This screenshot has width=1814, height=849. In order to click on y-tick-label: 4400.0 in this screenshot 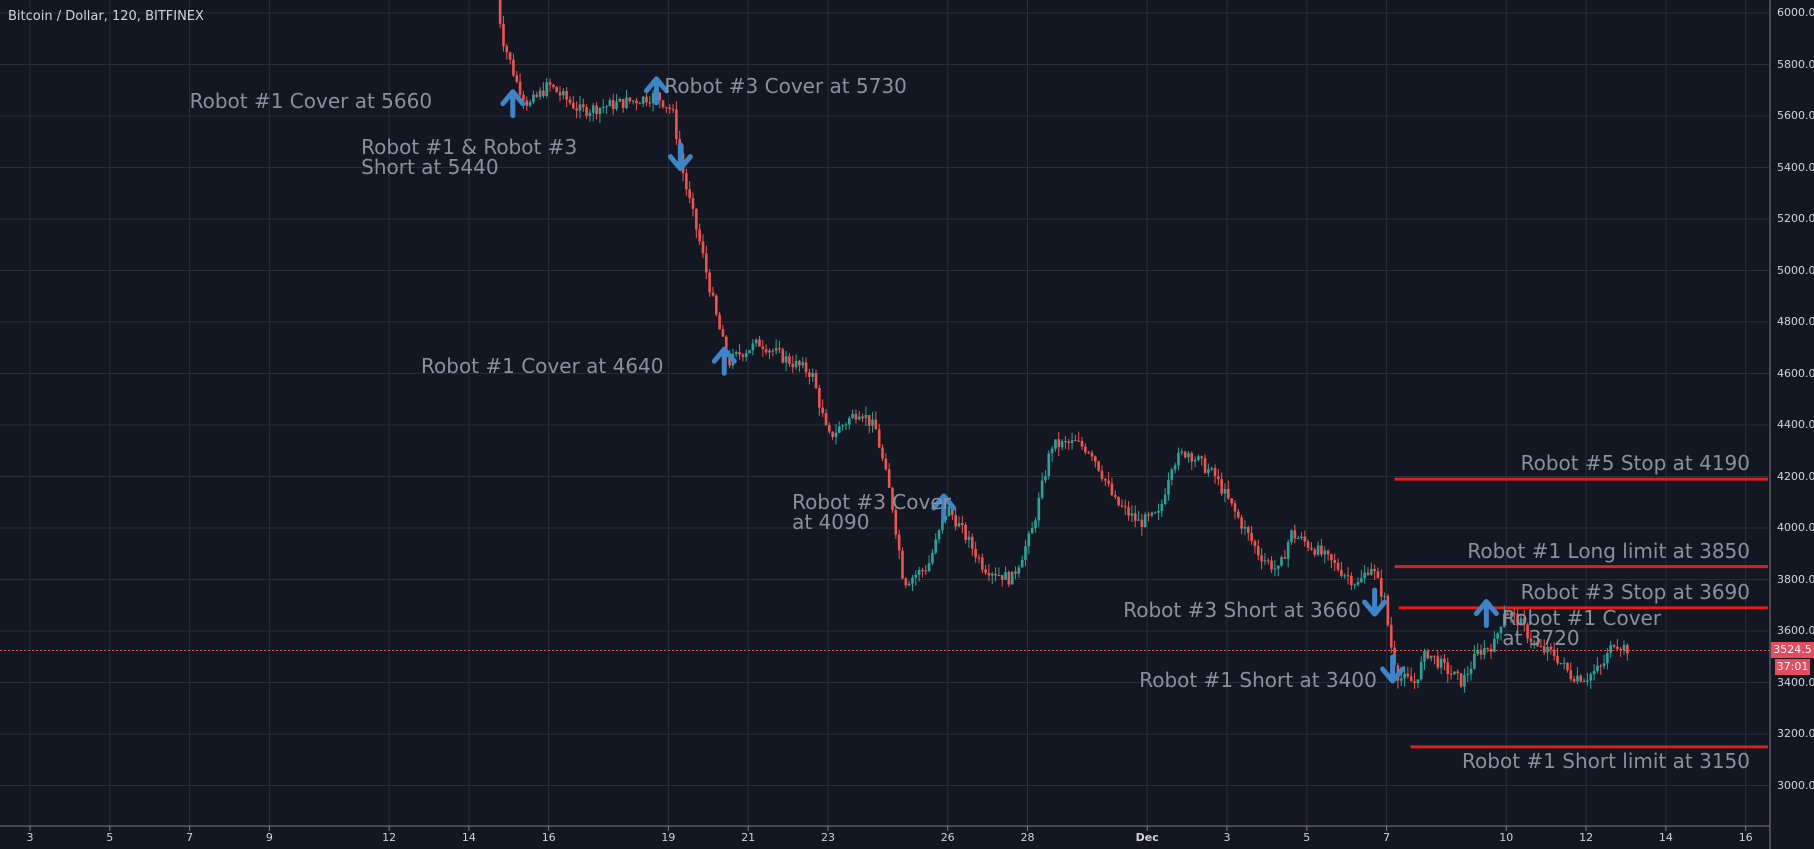, I will do `click(1795, 424)`.